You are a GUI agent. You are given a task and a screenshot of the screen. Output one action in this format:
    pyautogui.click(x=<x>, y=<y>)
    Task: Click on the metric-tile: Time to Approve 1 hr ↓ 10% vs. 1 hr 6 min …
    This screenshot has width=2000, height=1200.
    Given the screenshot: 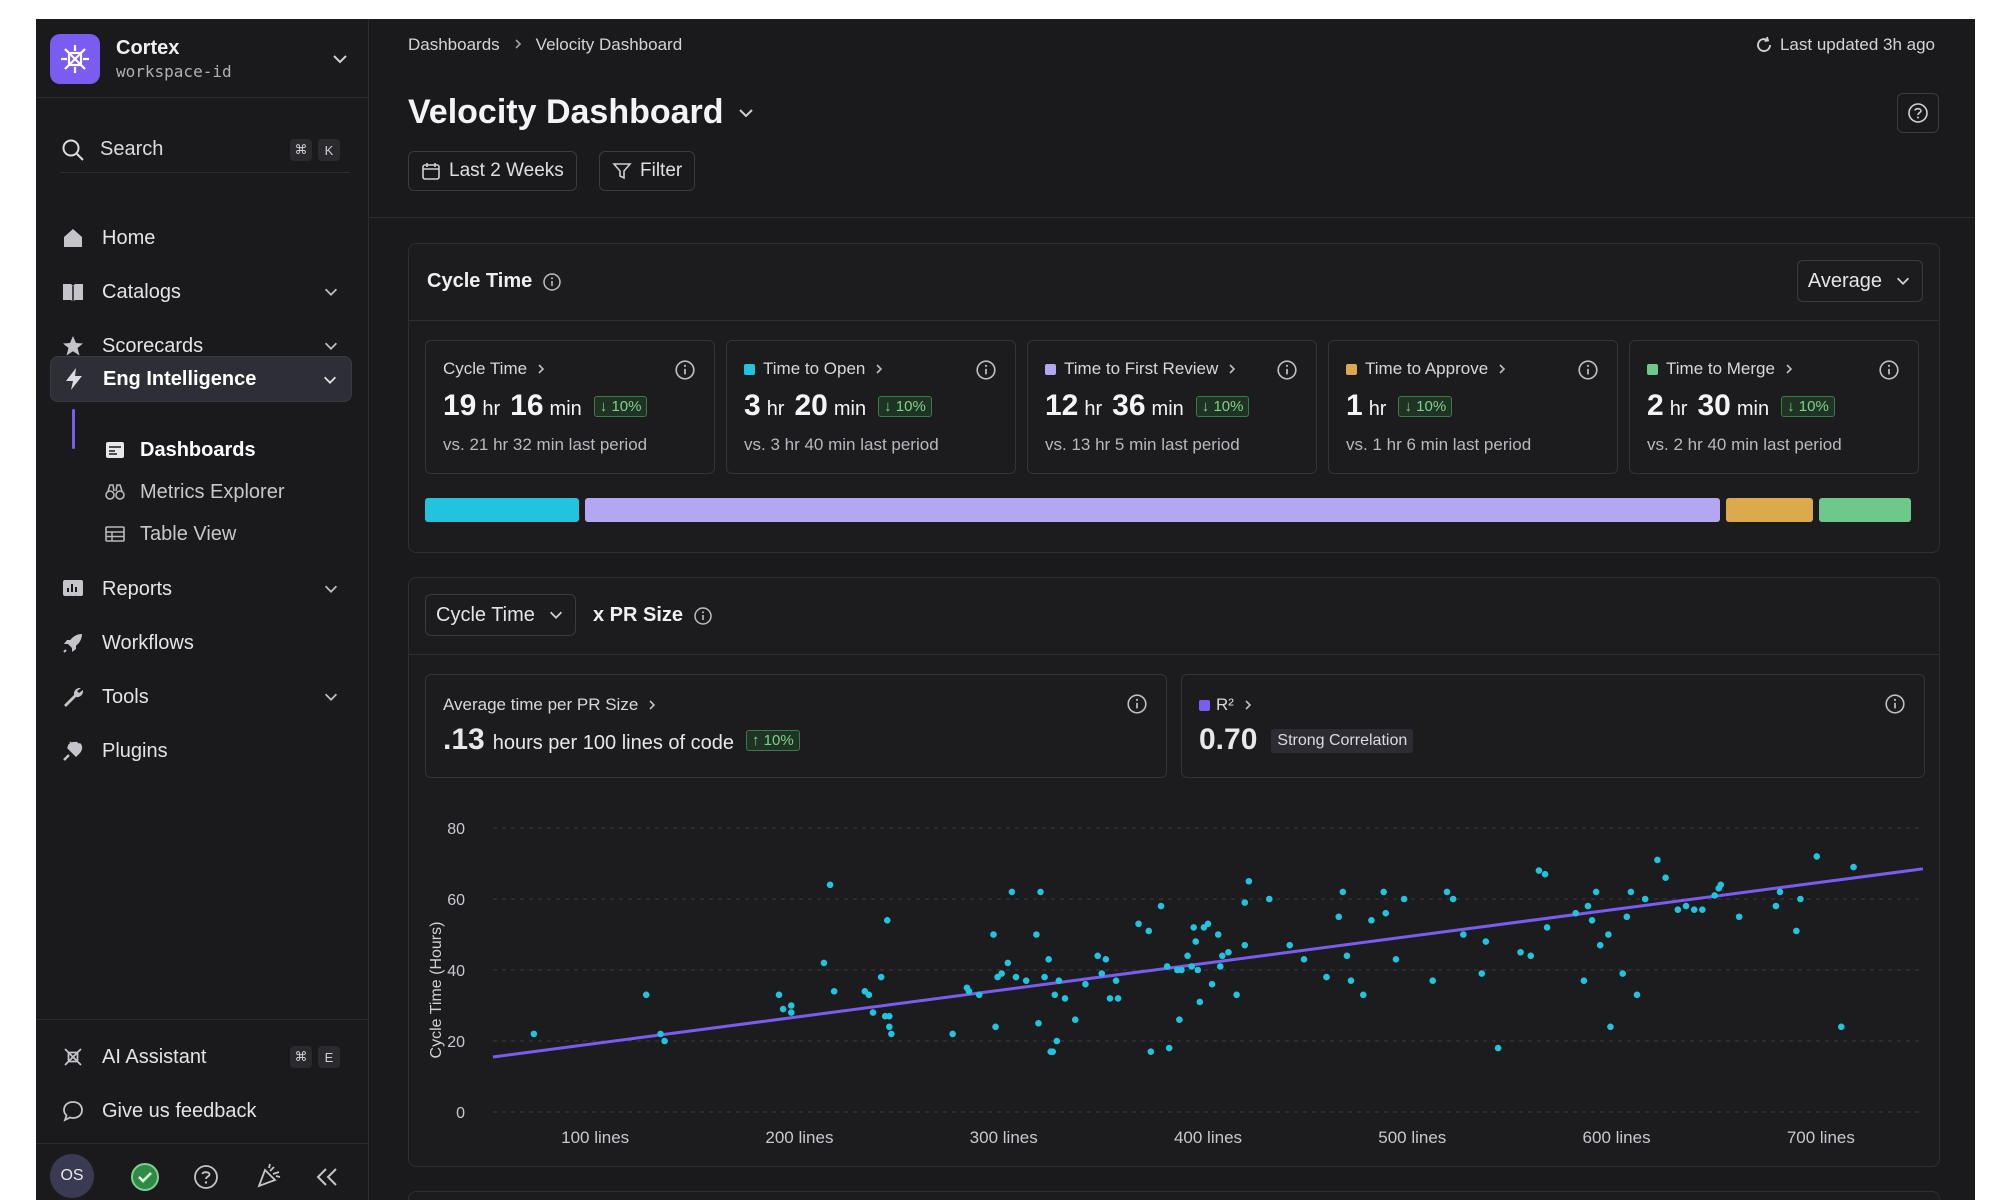 What is the action you would take?
    pyautogui.click(x=1473, y=407)
    